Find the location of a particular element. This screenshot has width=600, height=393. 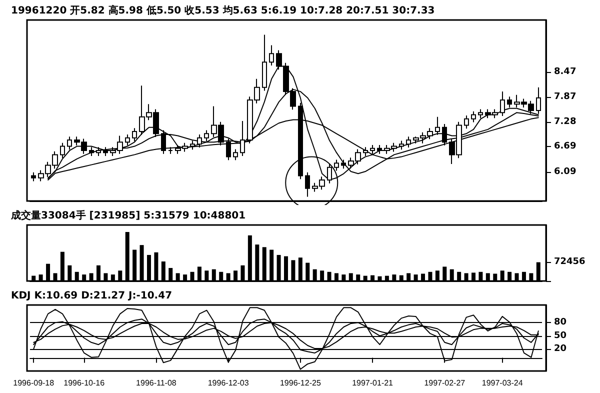

chart-title: 19961220 开5.82 高5.98 低5.50 收5.53 均5.63 5:6.19 10:7.28 20:7.51 30:7.33 is located at coordinates (223, 10).